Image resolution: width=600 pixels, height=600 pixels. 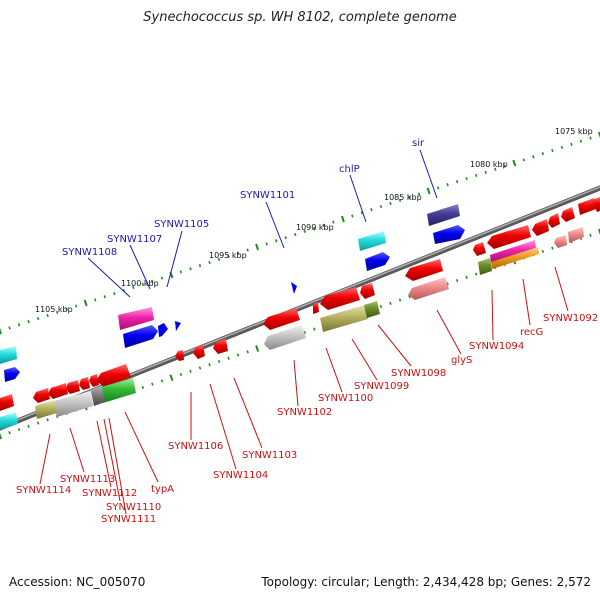 What do you see at coordinates (496, 346) in the screenshot?
I see `gene-label-synw1094: SYNW1094` at bounding box center [496, 346].